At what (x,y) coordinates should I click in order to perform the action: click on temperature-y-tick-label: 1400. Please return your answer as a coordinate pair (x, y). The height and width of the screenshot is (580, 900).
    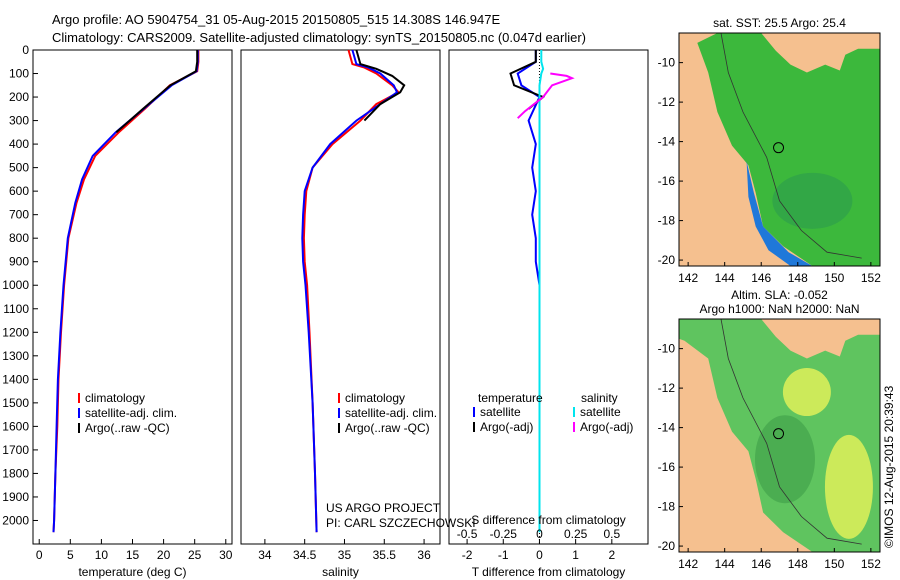
    Looking at the image, I should click on (15, 379).